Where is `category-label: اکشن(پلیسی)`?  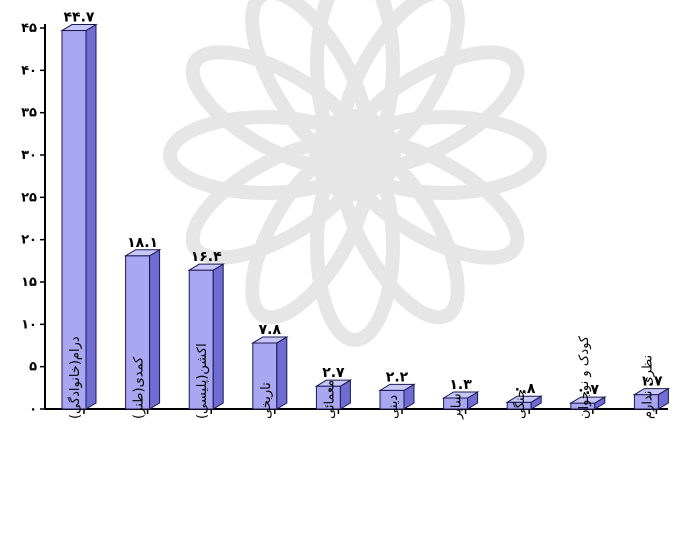 category-label: اکشن(پلیسی) is located at coordinates (202, 381).